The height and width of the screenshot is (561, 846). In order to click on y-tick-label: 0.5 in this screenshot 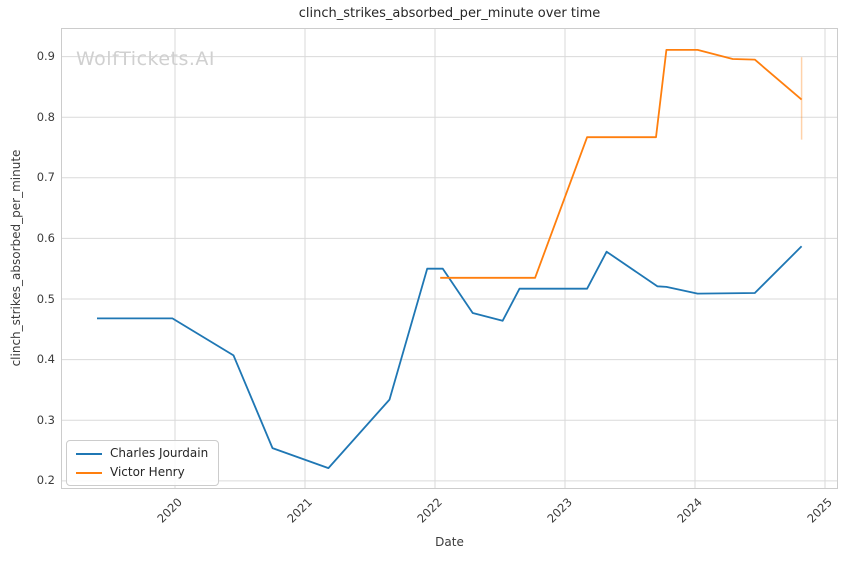, I will do `click(45, 298)`.